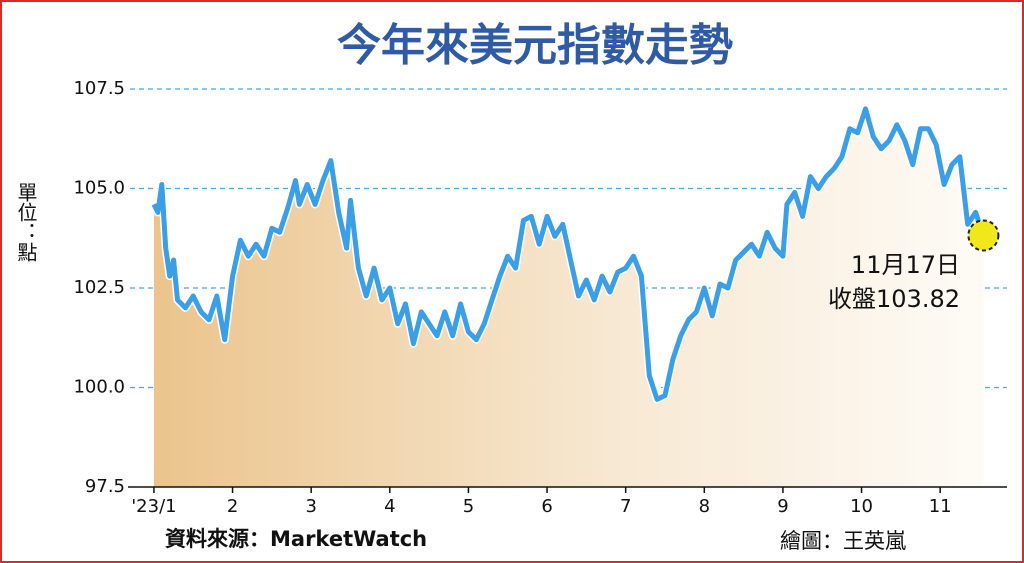 This screenshot has width=1024, height=563. Describe the element at coordinates (625, 506) in the screenshot. I see `x-tick-label: 7` at that location.